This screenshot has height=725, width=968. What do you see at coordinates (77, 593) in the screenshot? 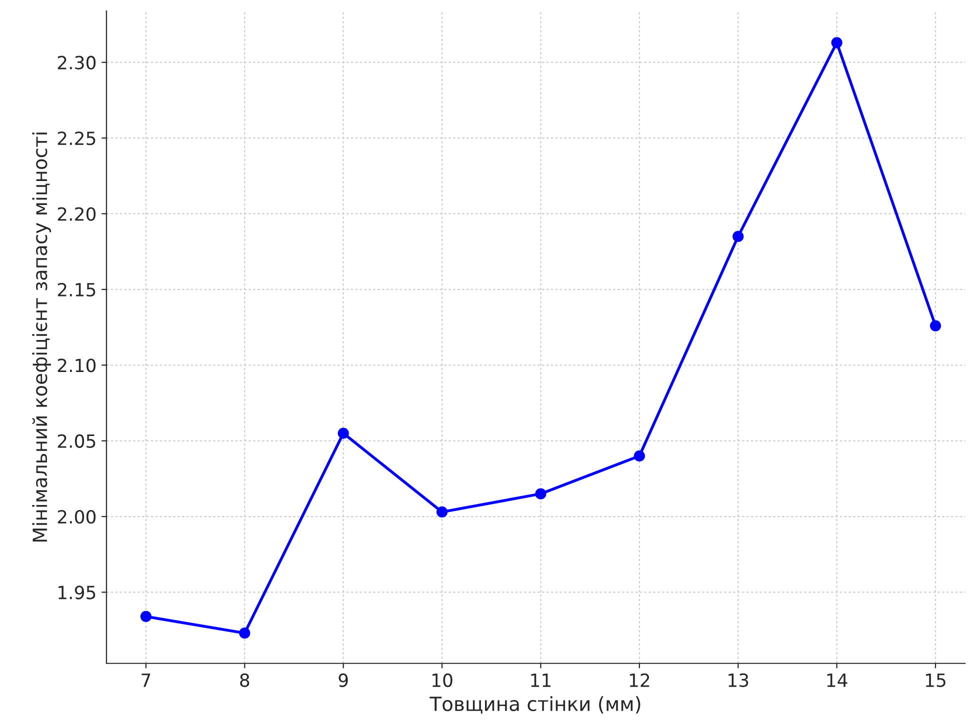
I see `y-tick-label: 1.95` at bounding box center [77, 593].